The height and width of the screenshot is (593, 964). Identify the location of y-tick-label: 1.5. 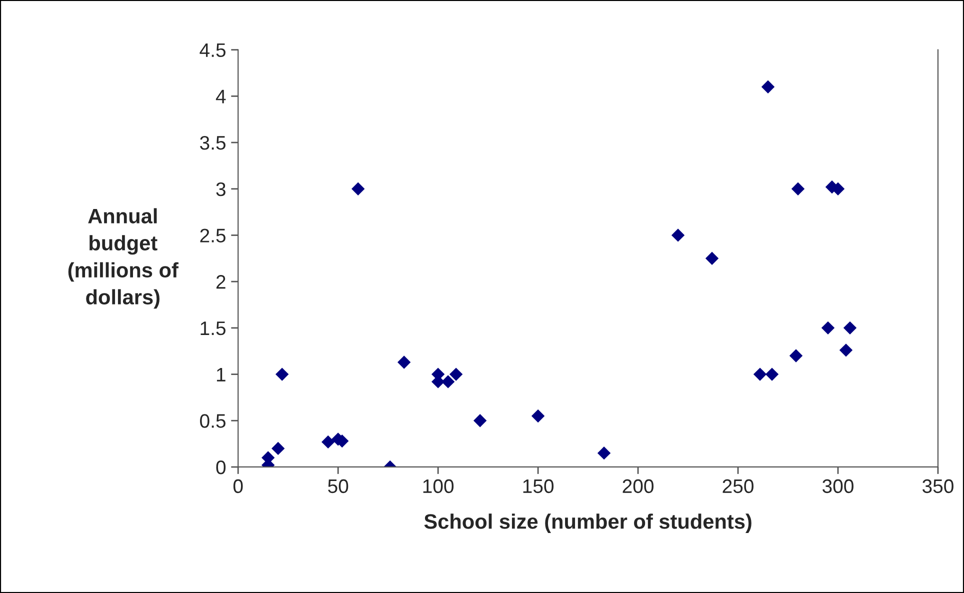
(213, 329).